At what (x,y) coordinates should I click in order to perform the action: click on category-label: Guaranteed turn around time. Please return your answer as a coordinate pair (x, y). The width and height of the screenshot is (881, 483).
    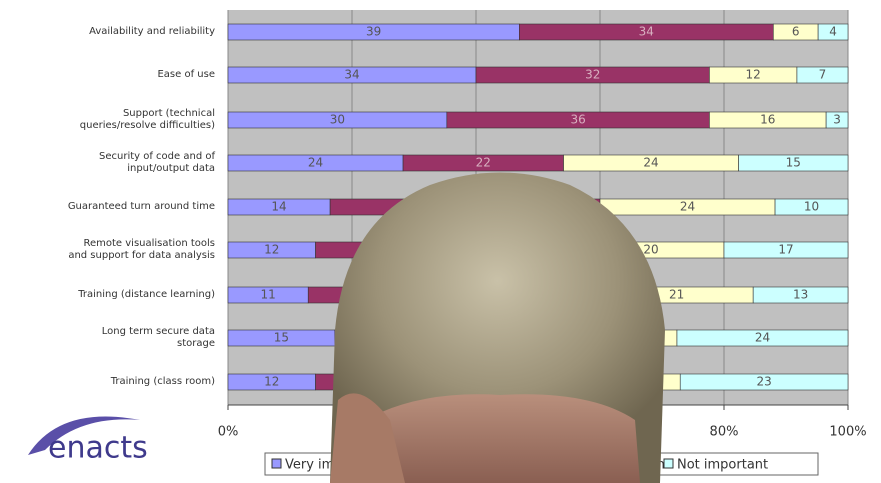
    Looking at the image, I should click on (141, 206).